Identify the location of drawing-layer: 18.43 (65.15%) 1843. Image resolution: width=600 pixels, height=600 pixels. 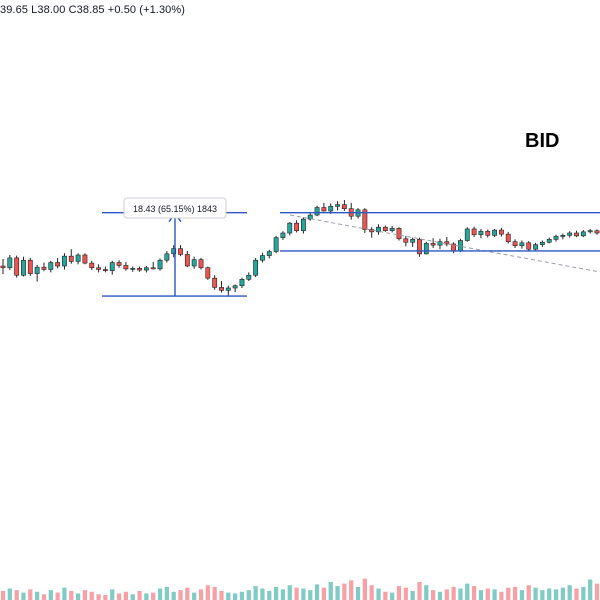
(351, 247).